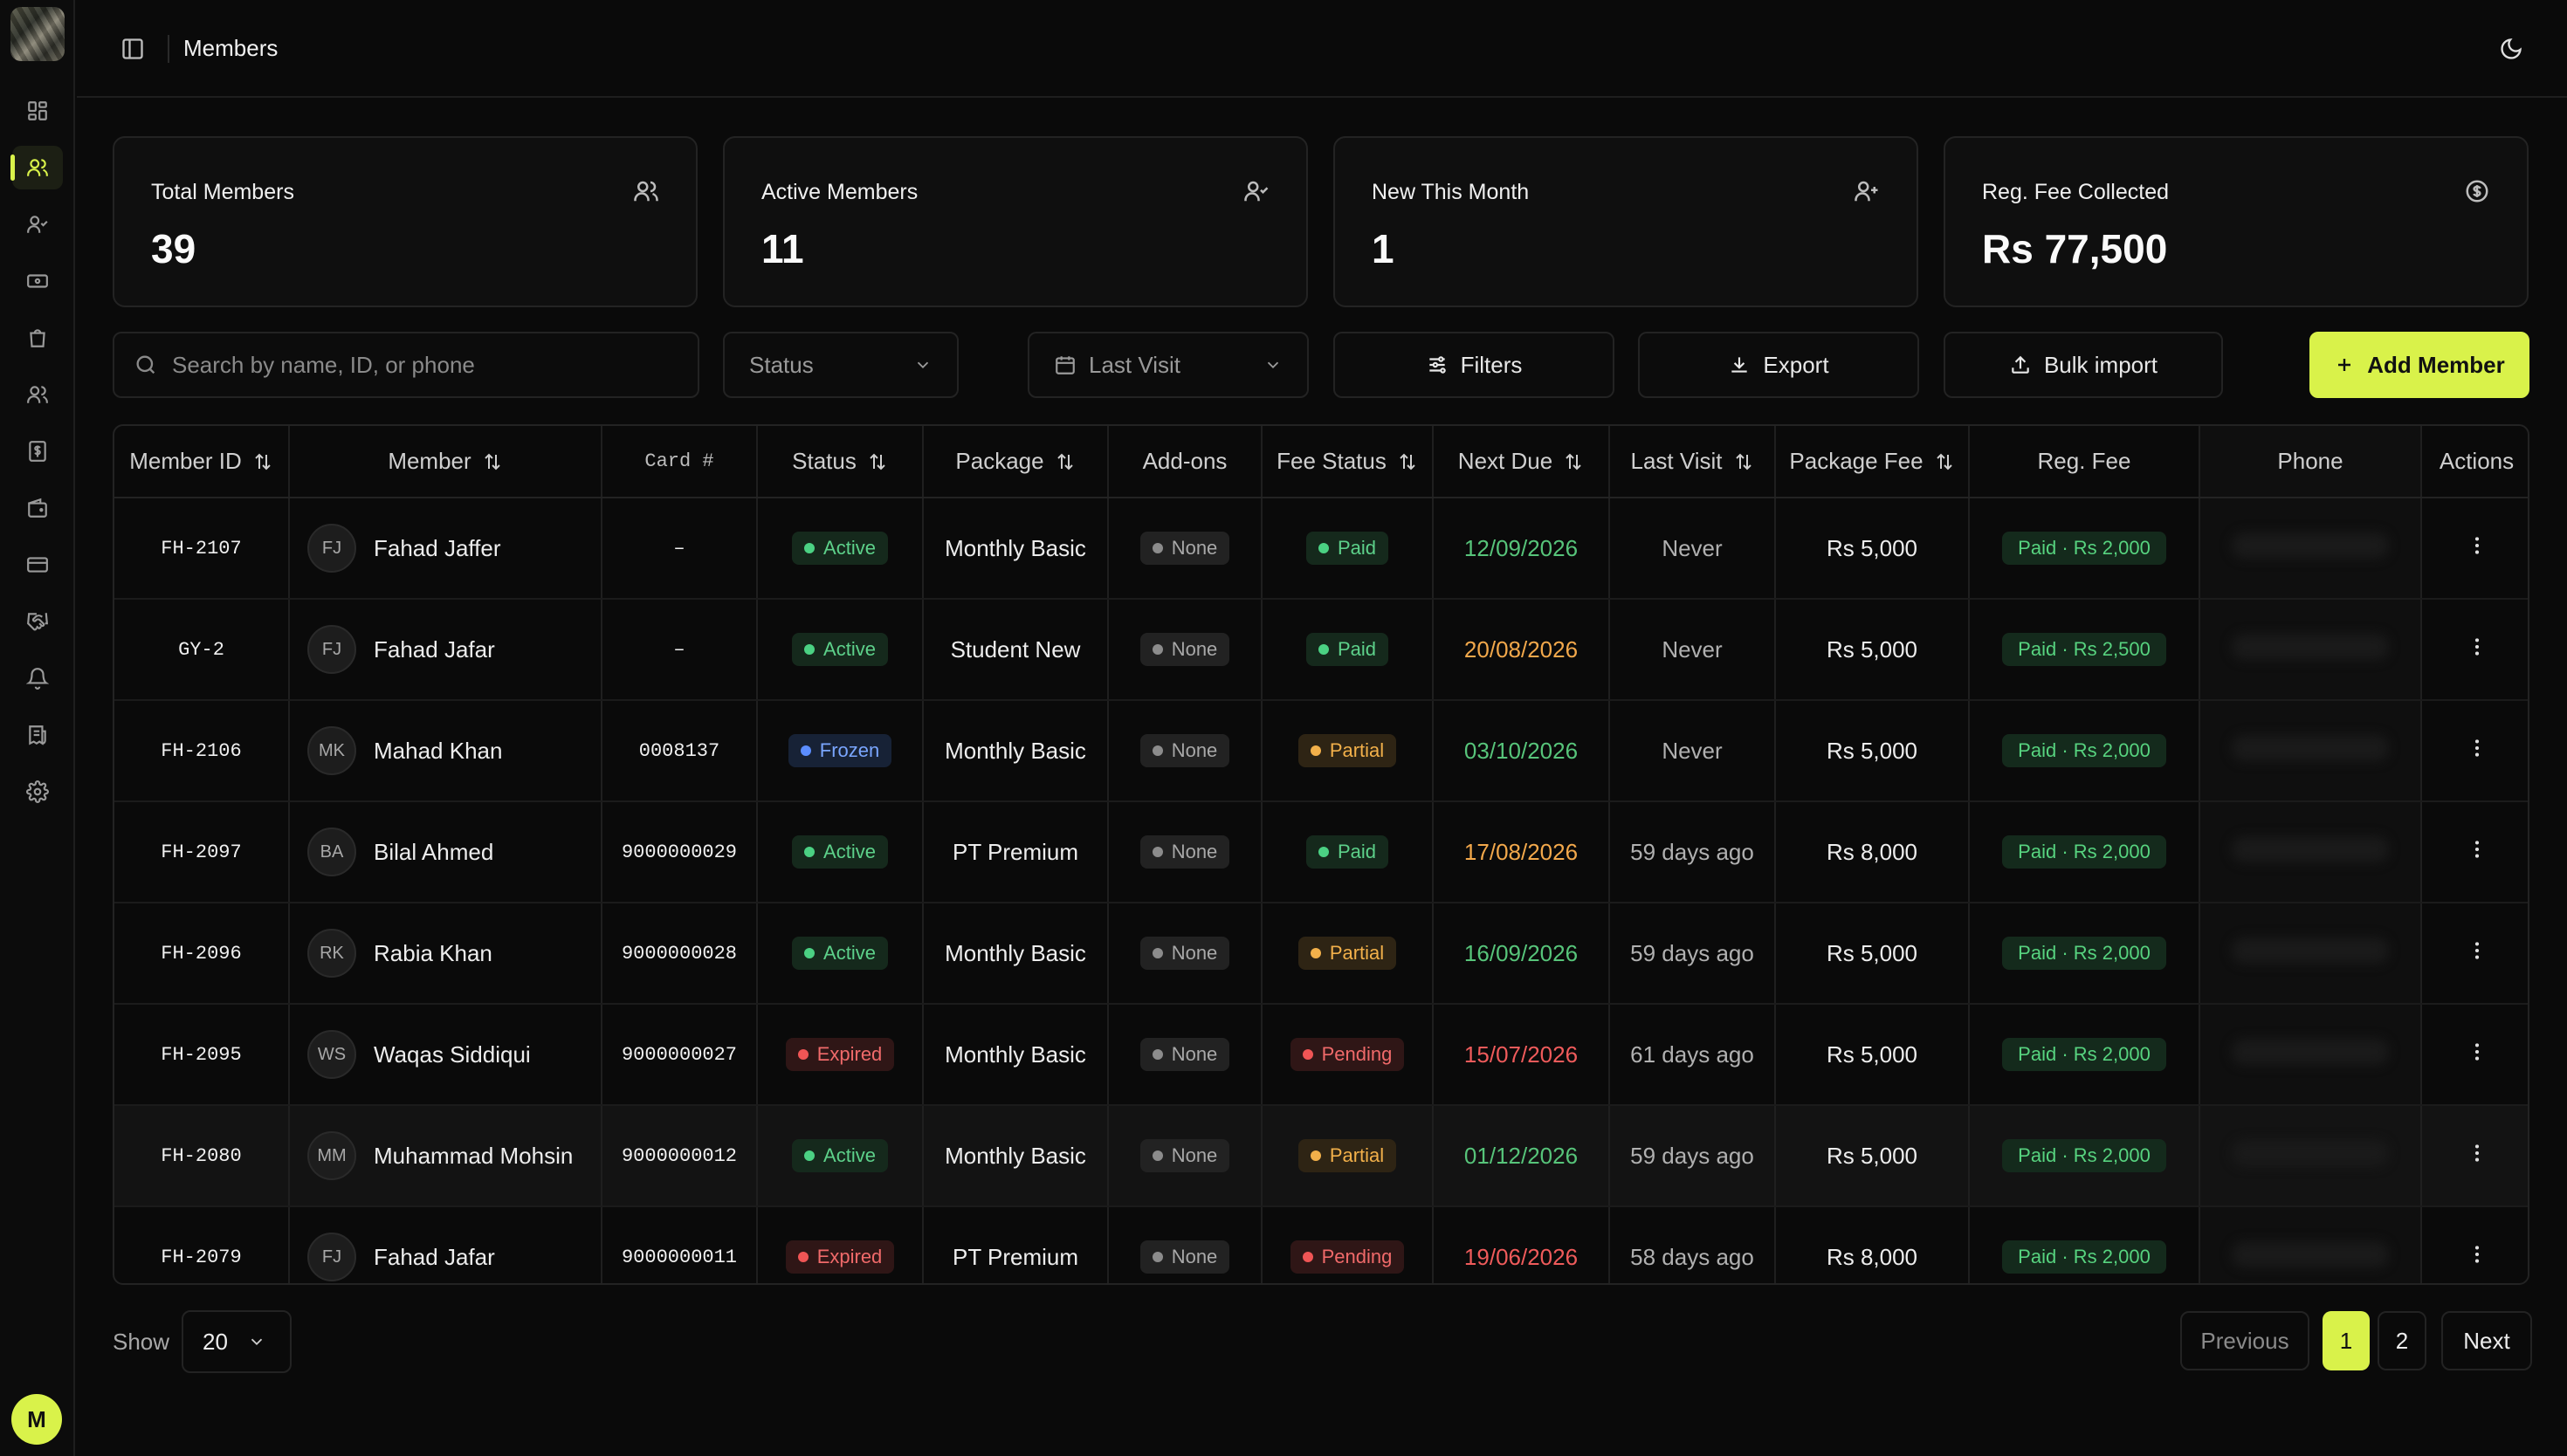 This screenshot has width=2567, height=1456. Describe the element at coordinates (406, 365) in the screenshot. I see `search-input: Search by name, ID, or phone` at that location.